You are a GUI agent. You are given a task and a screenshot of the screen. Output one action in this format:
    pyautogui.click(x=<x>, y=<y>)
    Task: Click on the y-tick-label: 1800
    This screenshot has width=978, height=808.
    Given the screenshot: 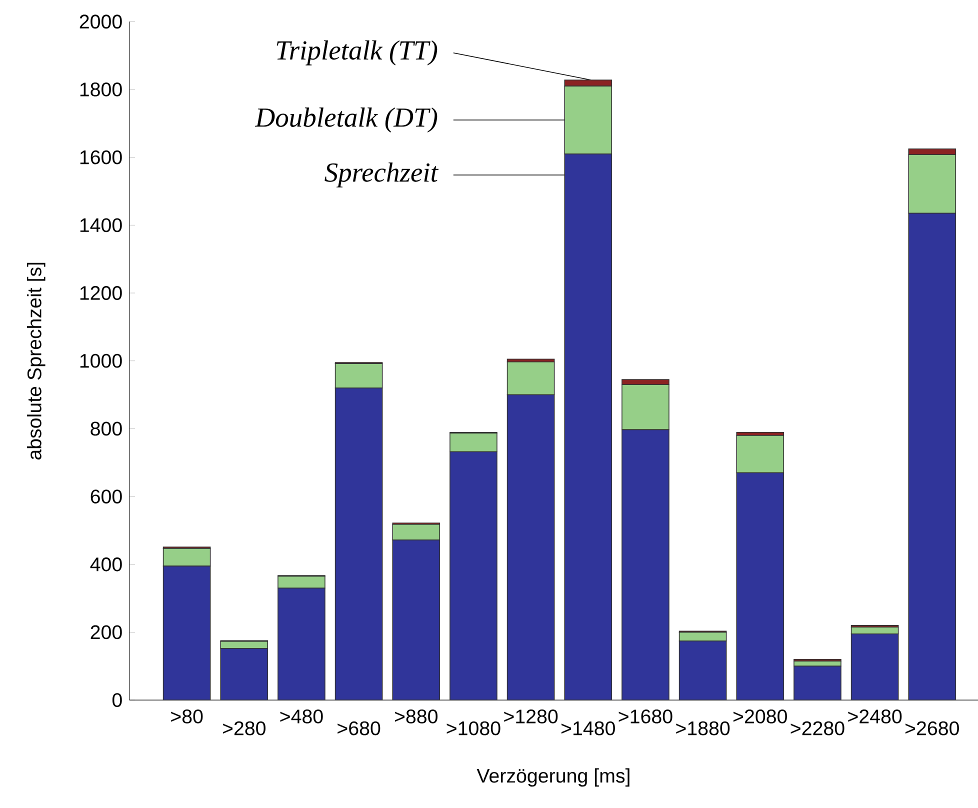 What is the action you would take?
    pyautogui.click(x=101, y=89)
    